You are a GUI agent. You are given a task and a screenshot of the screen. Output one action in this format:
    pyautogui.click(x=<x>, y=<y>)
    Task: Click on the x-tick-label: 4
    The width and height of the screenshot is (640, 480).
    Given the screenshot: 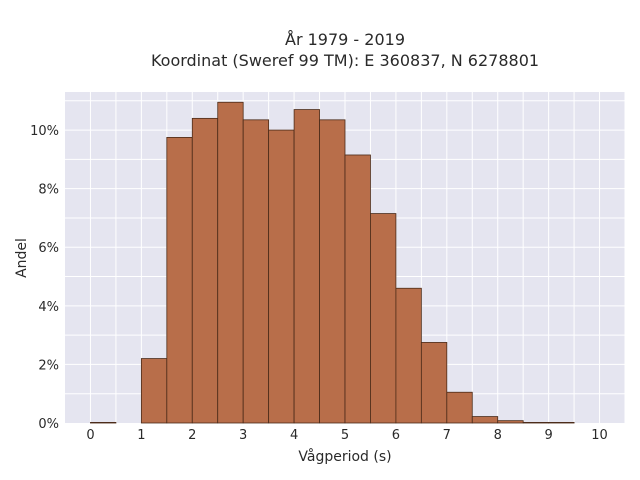 What is the action you would take?
    pyautogui.click(x=294, y=435)
    